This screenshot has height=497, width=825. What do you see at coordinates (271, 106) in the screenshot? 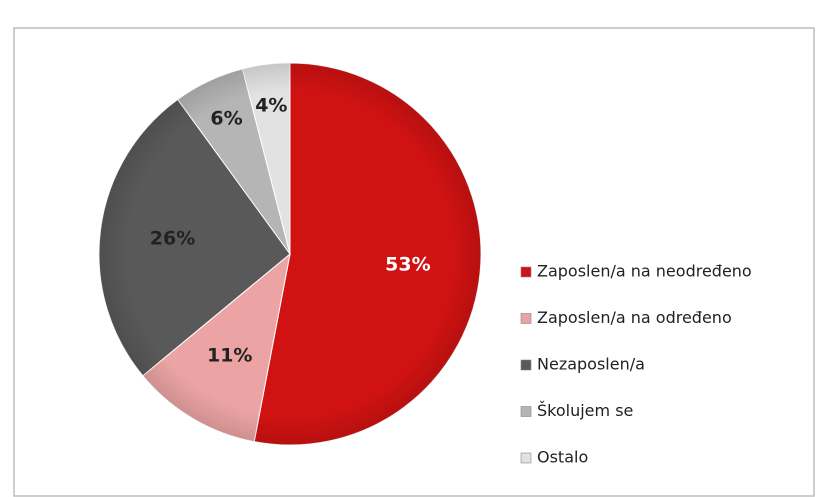
I see `data-label: 4%` at bounding box center [271, 106].